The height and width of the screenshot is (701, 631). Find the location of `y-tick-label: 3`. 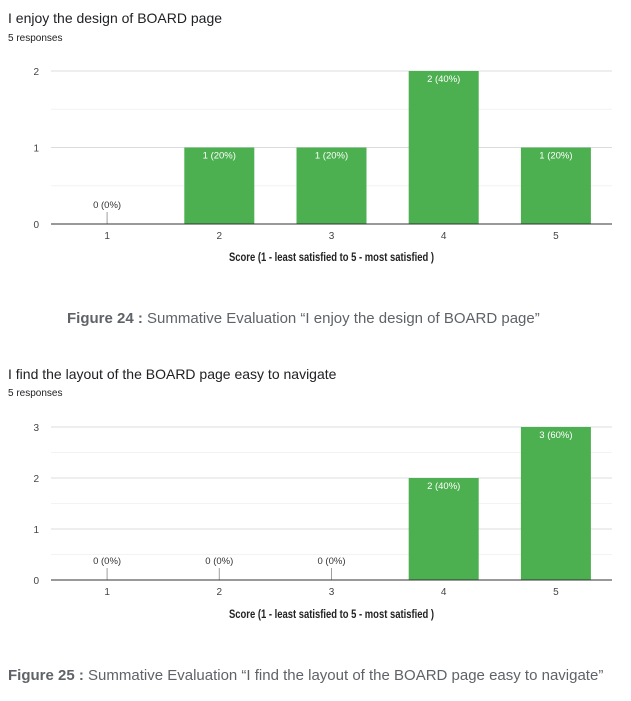

y-tick-label: 3 is located at coordinates (36, 428).